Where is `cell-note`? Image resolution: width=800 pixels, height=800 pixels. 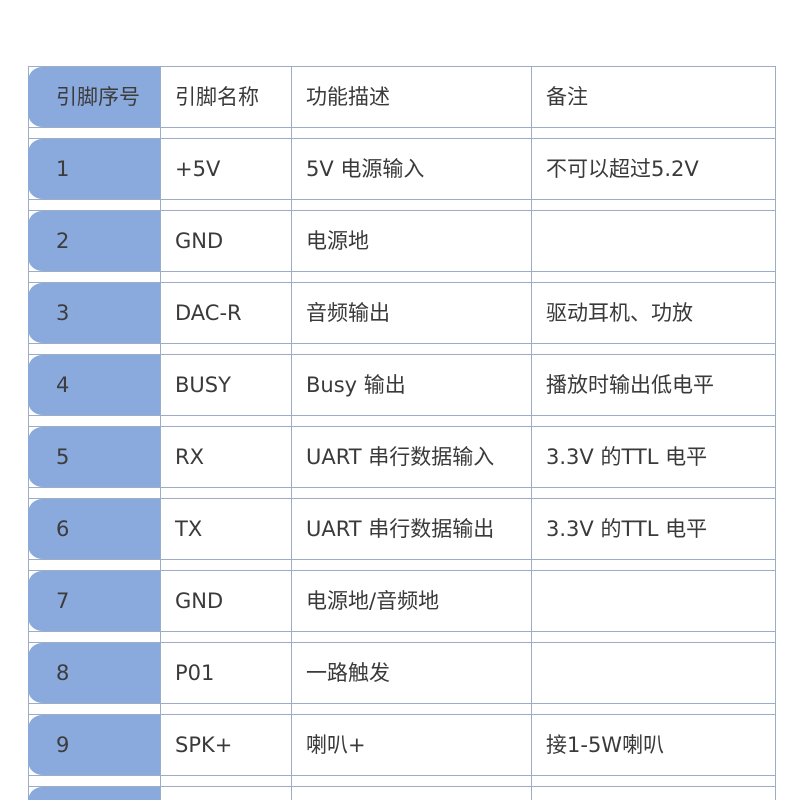
cell-note is located at coordinates (653, 241).